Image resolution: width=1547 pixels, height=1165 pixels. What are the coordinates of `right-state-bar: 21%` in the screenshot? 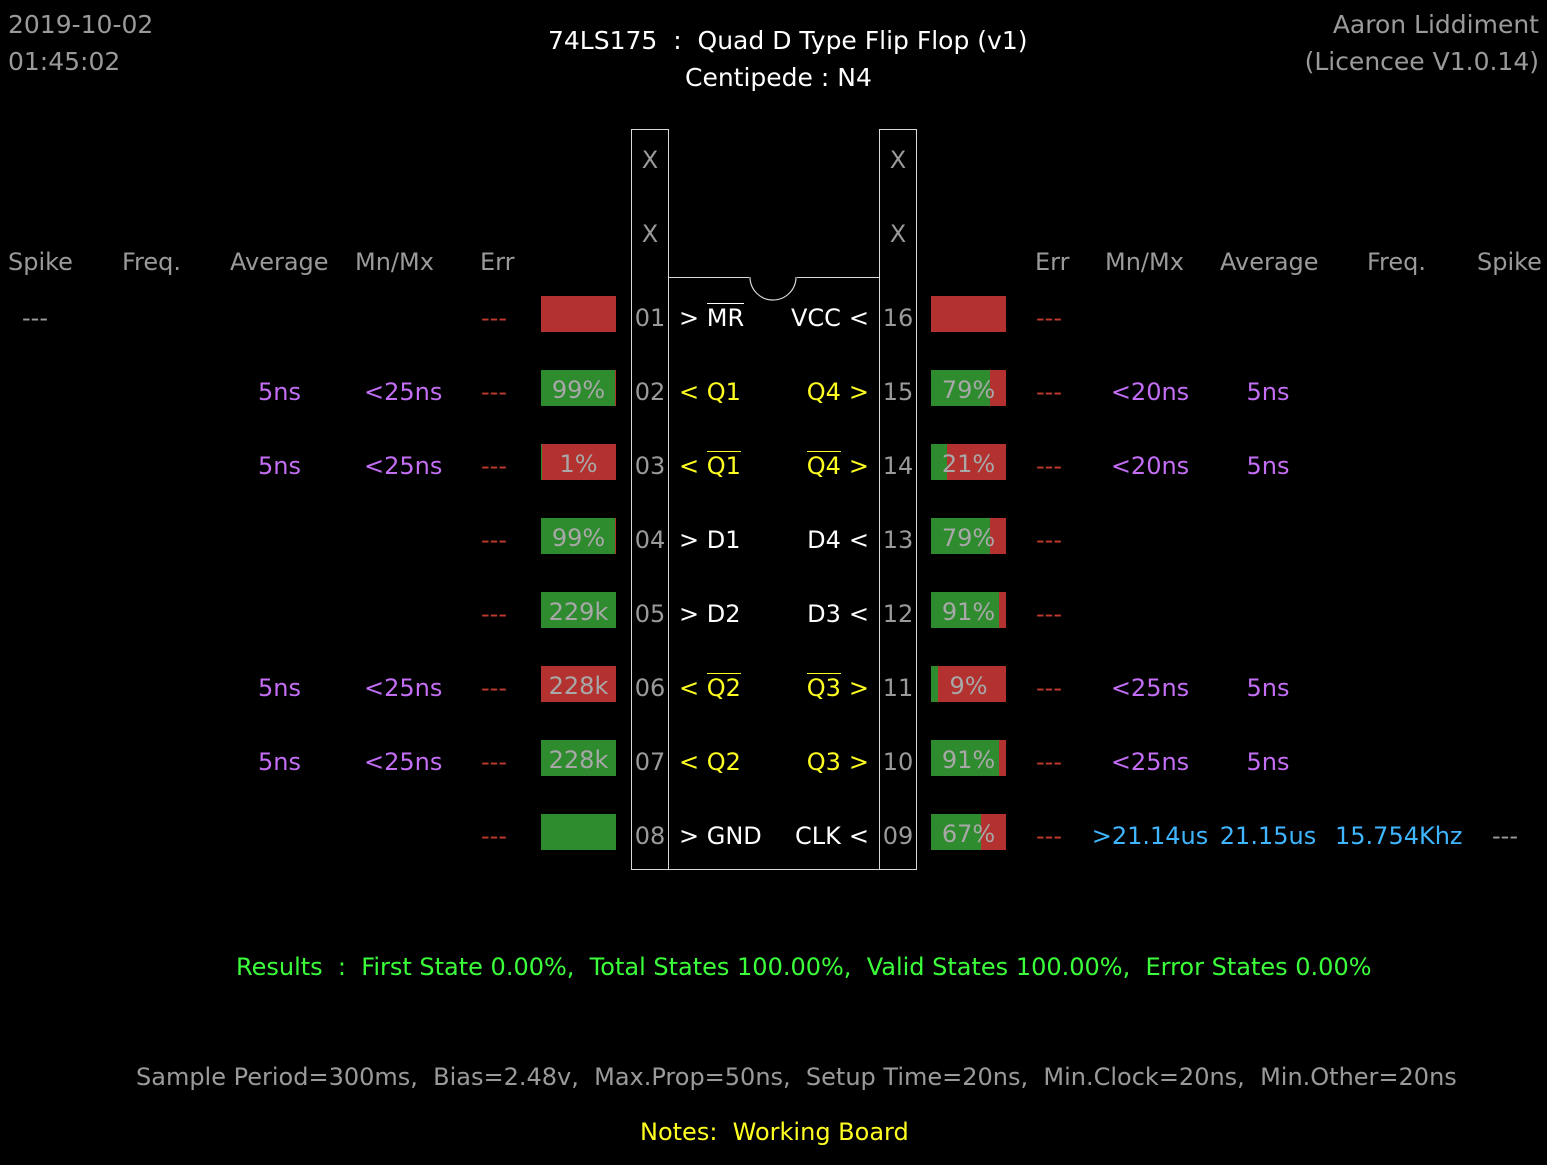 It's located at (968, 462).